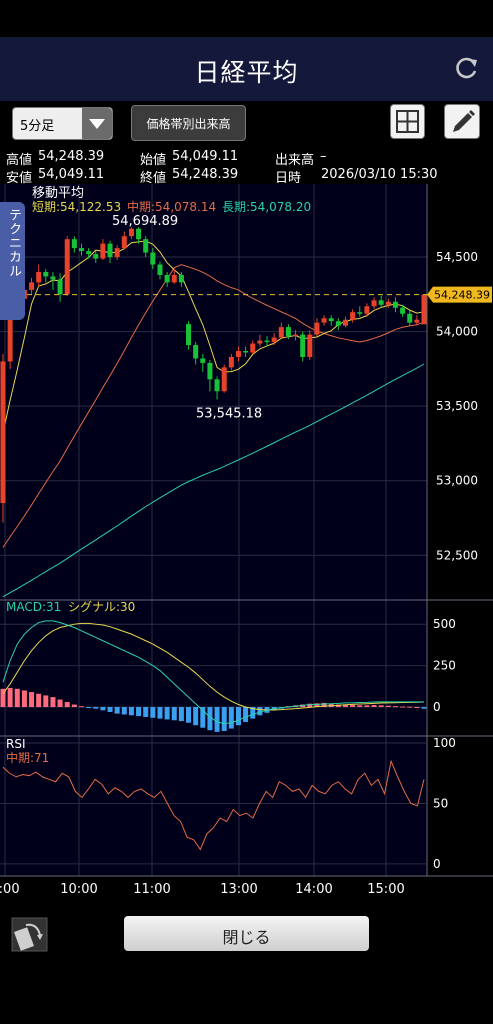 This screenshot has height=1024, width=493. I want to click on price-tick-label: 52,500, so click(457, 555).